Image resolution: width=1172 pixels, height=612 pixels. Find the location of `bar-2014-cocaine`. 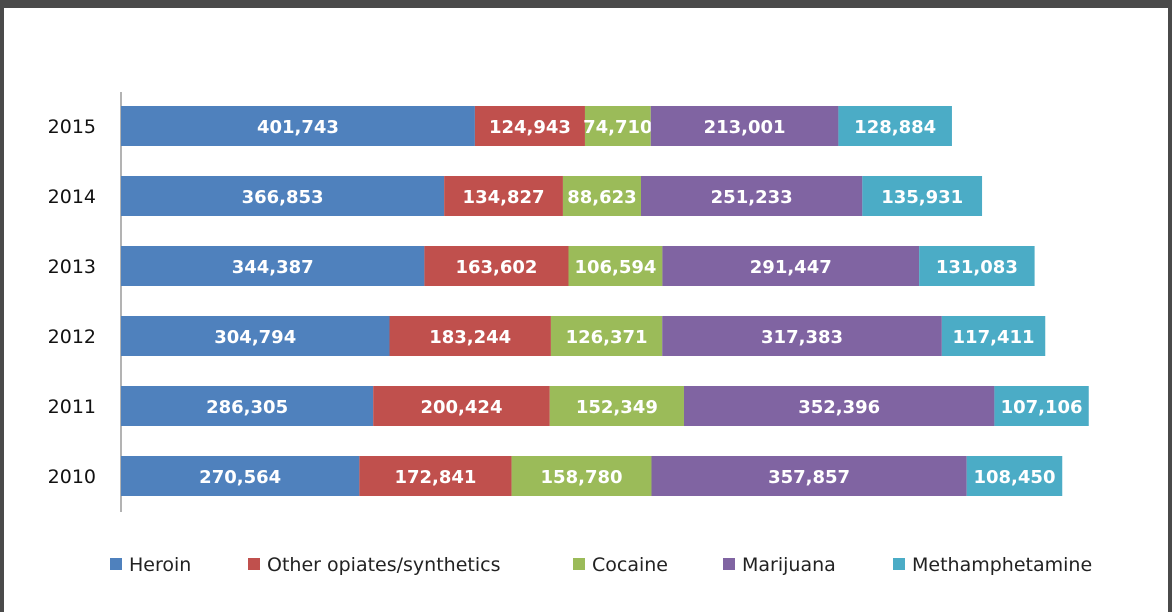

bar-2014-cocaine is located at coordinates (602, 196).